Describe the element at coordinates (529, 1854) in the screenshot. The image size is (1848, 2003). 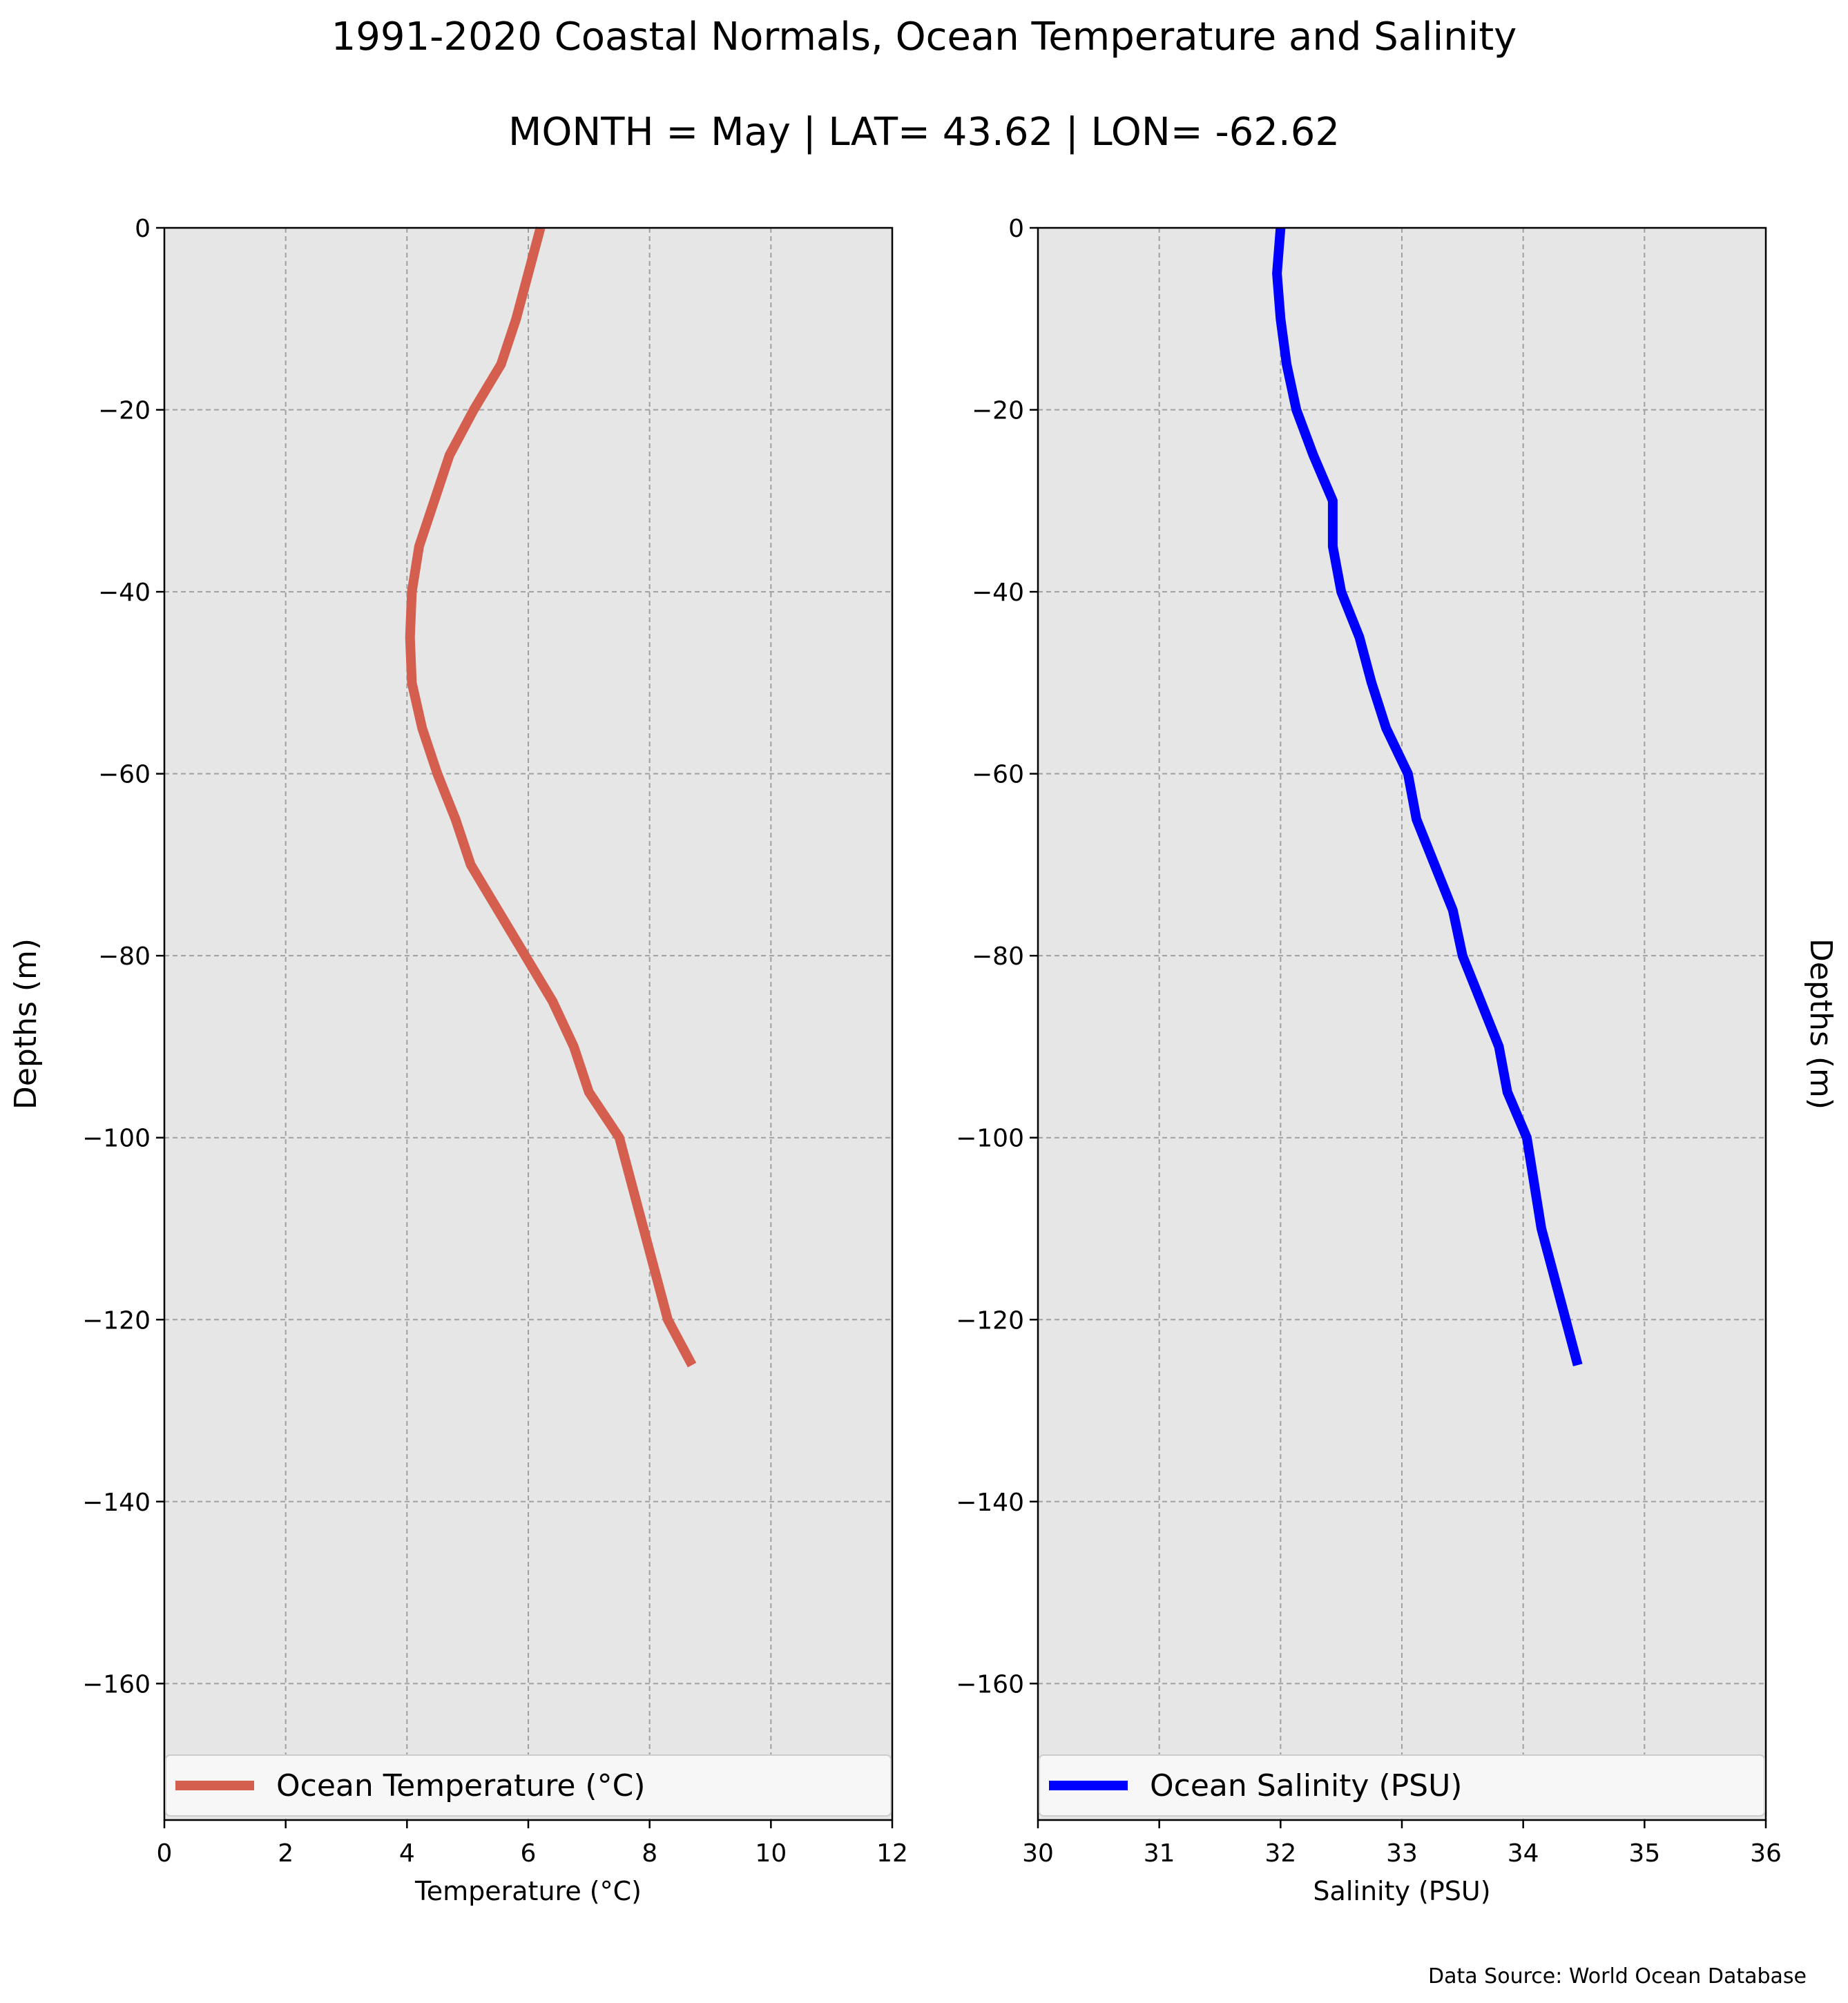
I see `temperature-x-tick-label: 6` at that location.